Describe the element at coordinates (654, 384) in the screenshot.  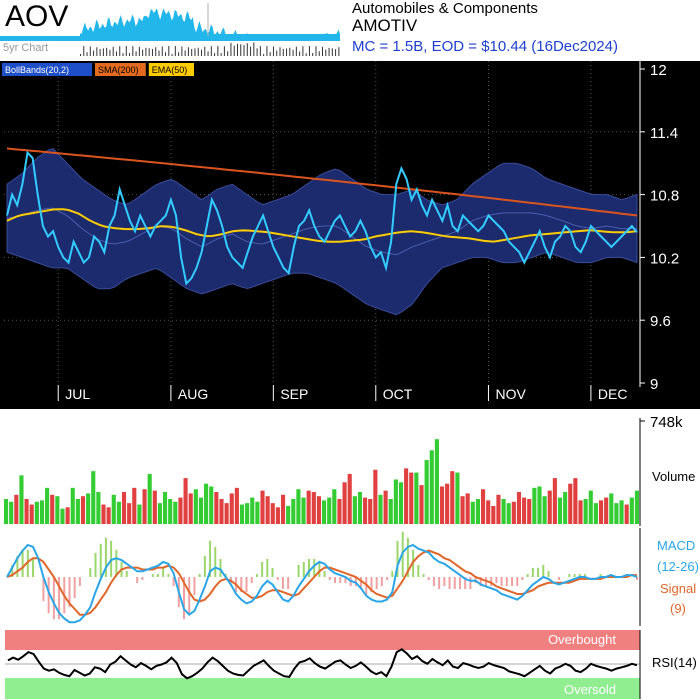
I see `y-tick-label: 9` at that location.